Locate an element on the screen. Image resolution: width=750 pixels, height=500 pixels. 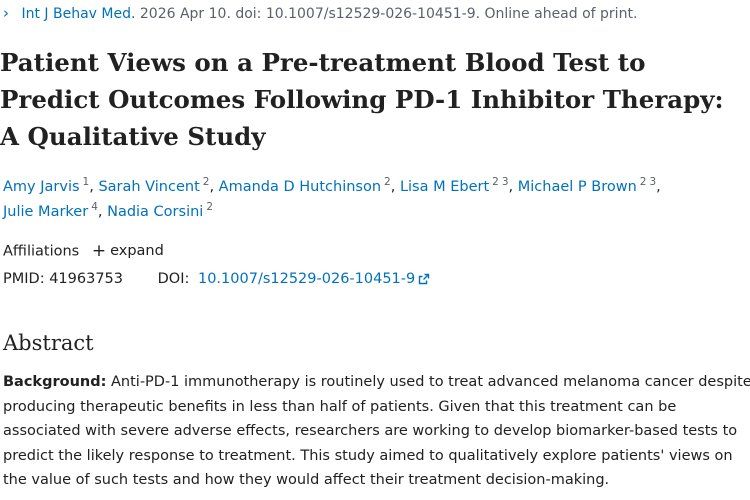
author-link: Amy Jarvis is located at coordinates (41, 187).